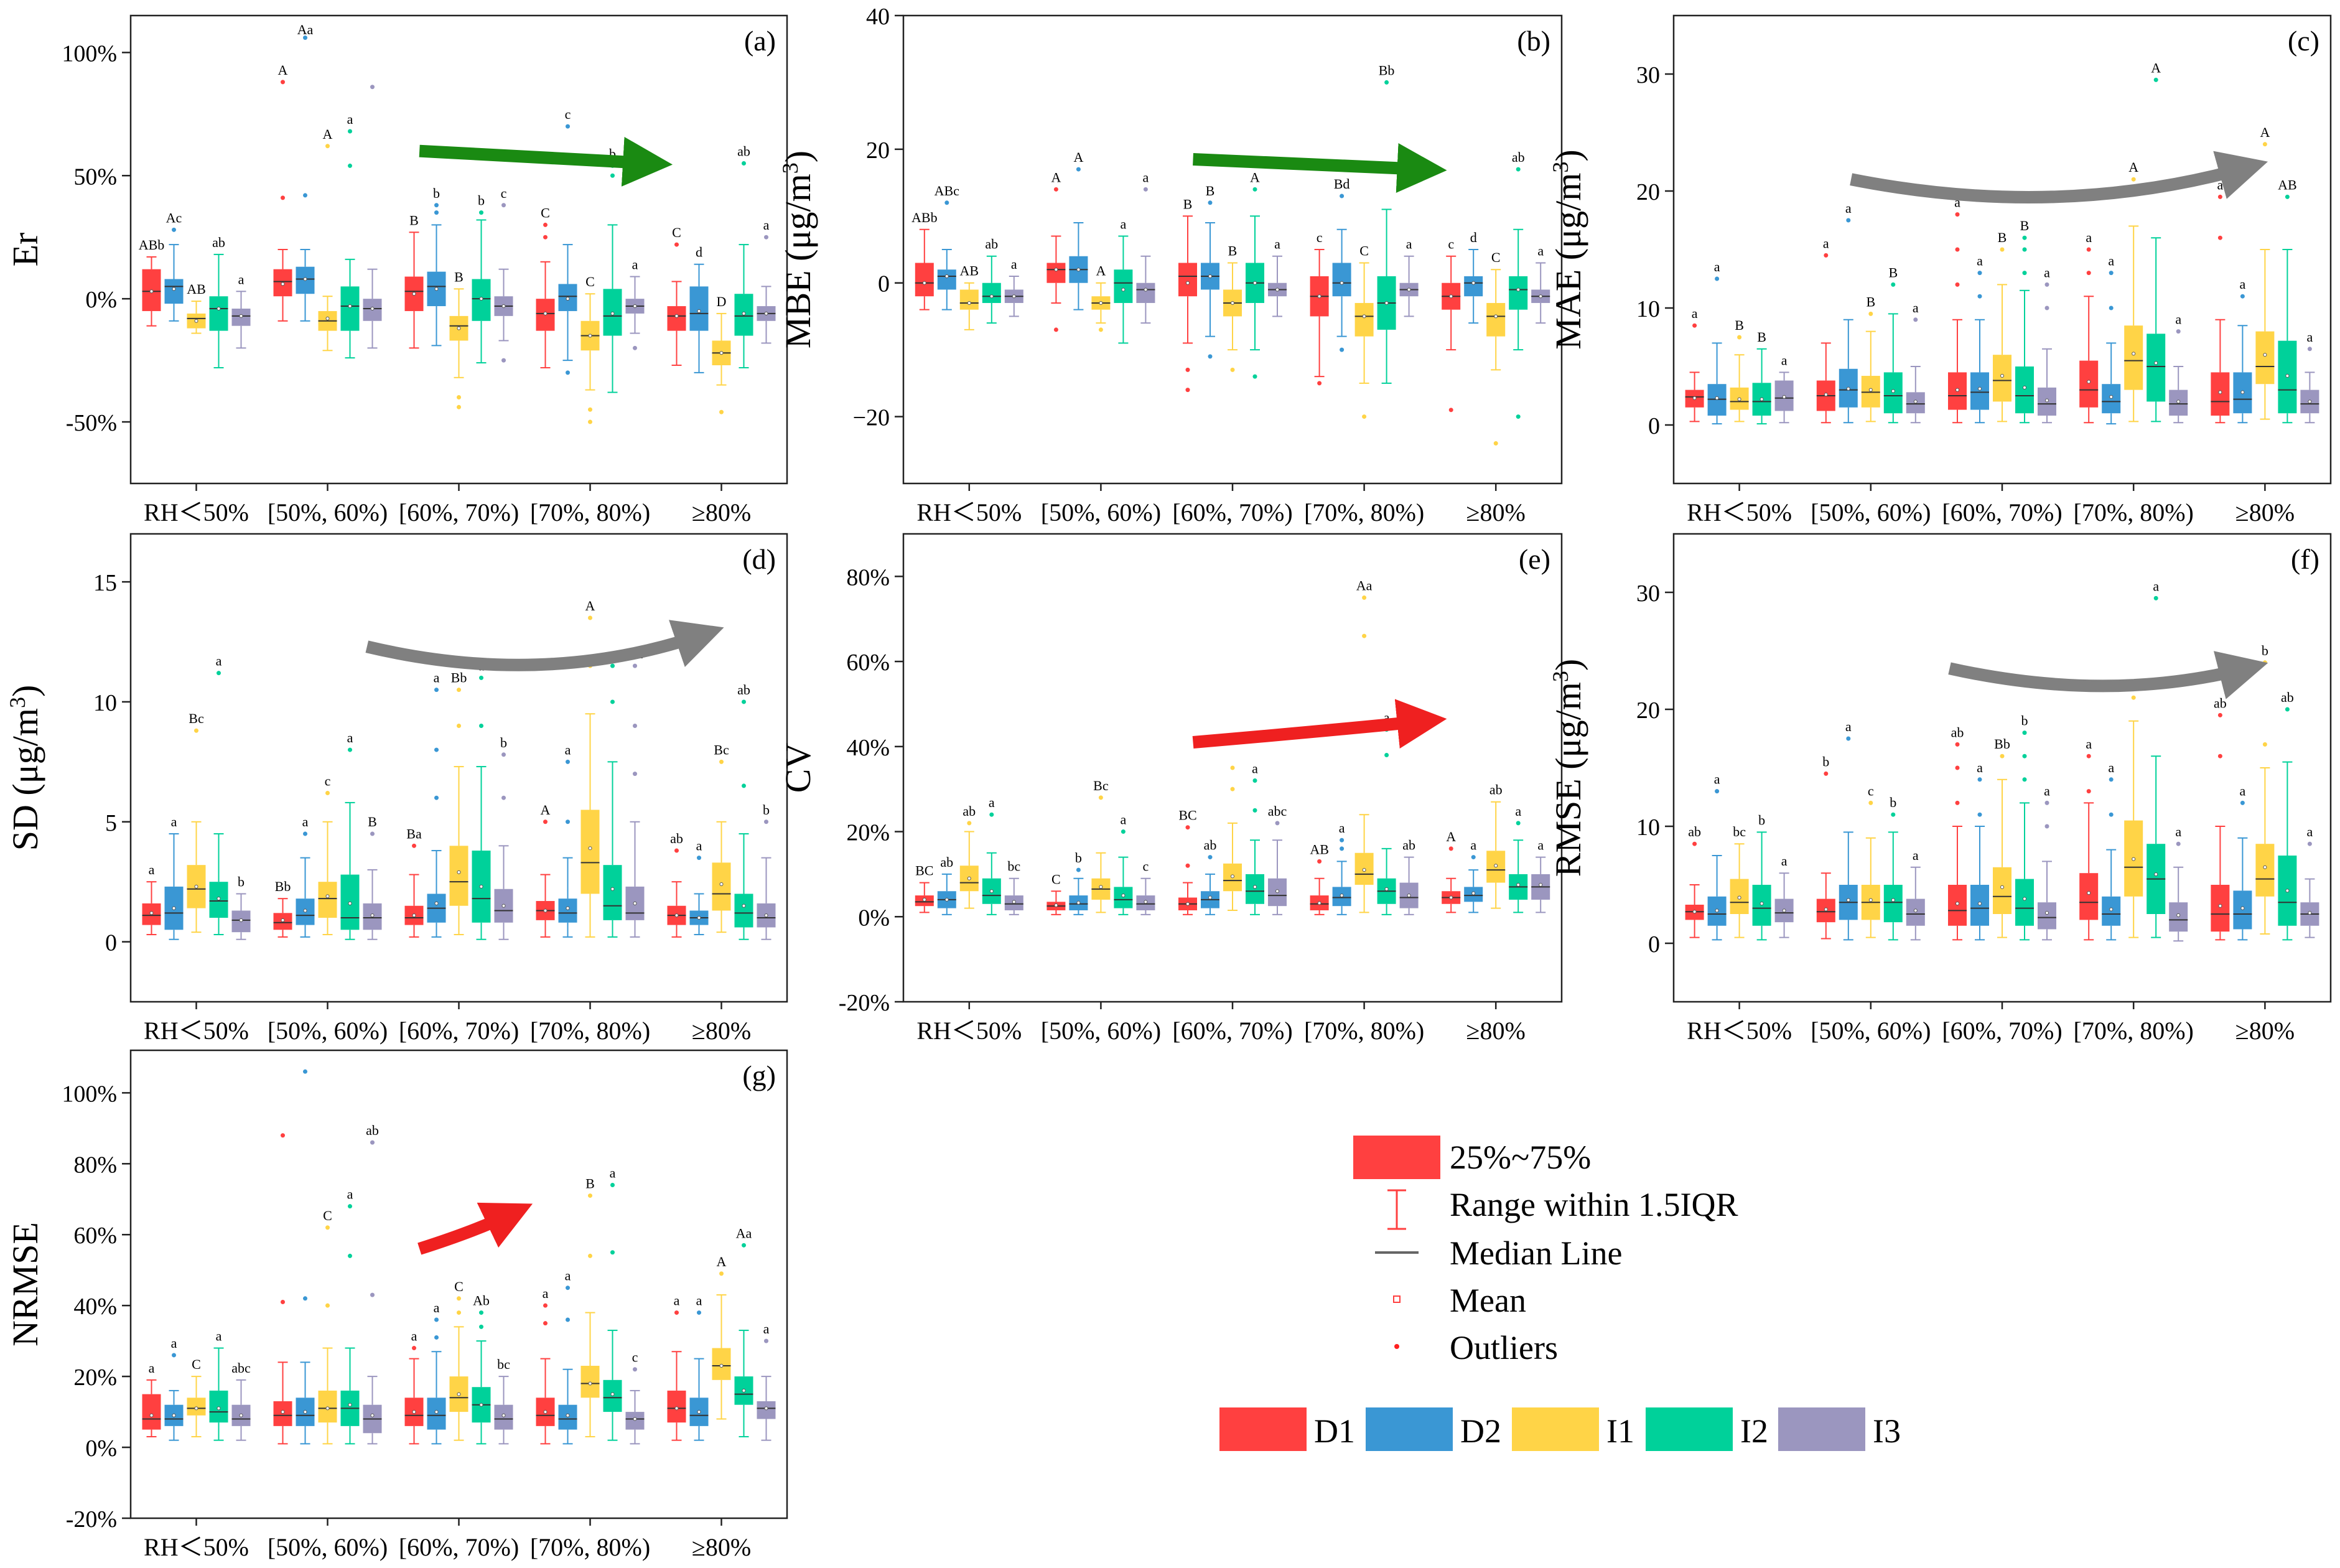 The image size is (2340, 1568). Describe the element at coordinates (590, 1547) in the screenshot. I see `x-tick-label: [70%, 80%)` at that location.